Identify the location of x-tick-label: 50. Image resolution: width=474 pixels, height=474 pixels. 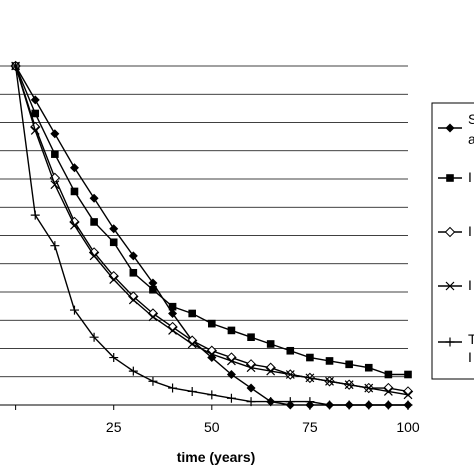
(212, 427).